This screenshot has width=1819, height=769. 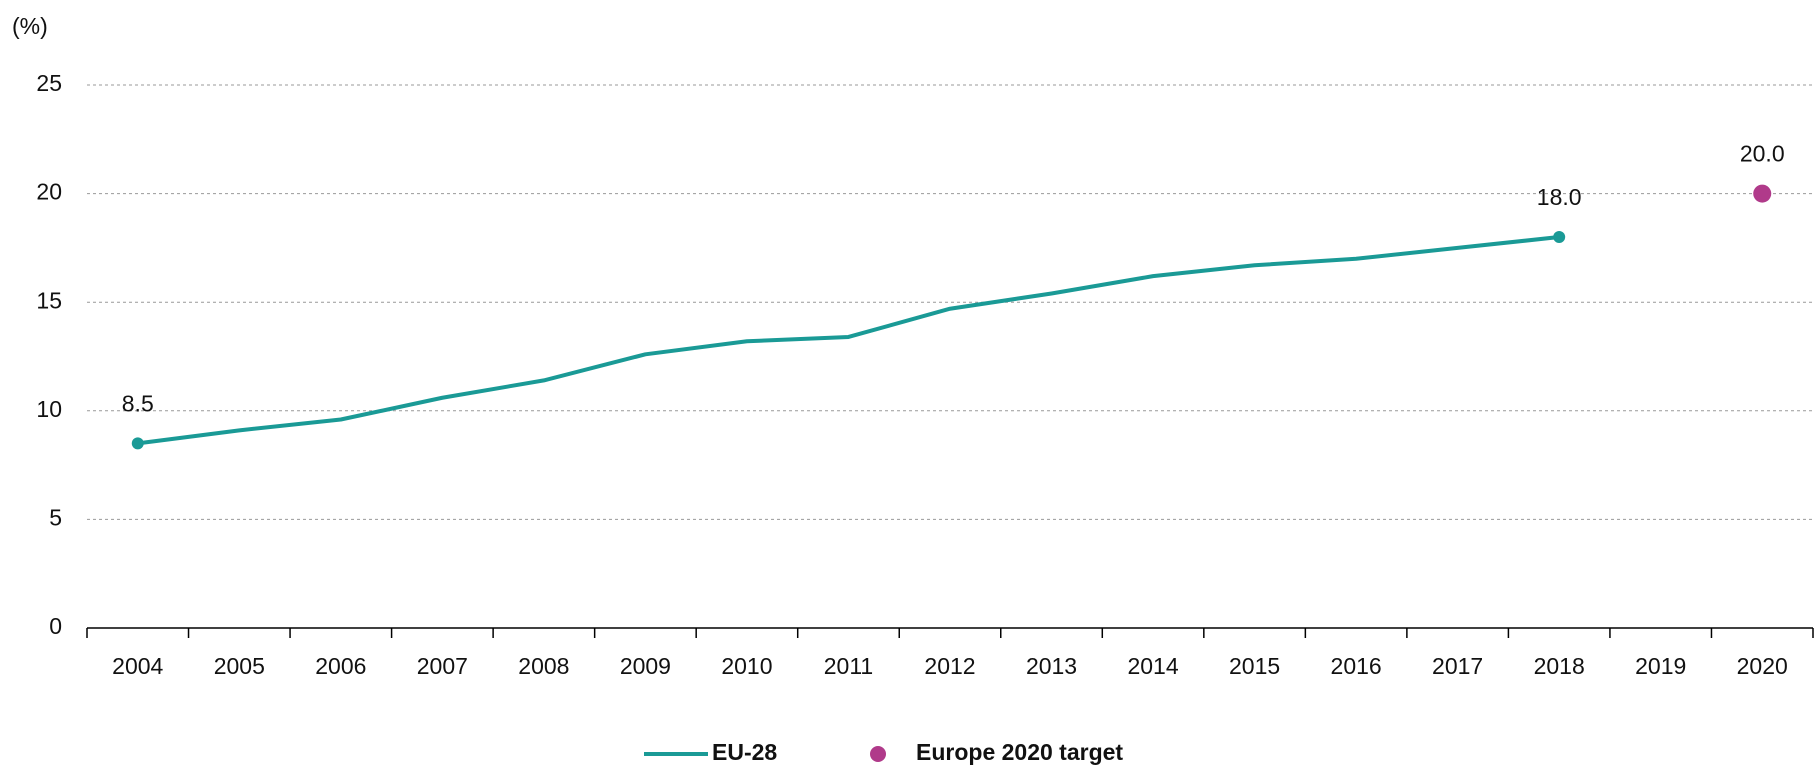 I want to click on x-tick-label: 2013, so click(x=1051, y=666).